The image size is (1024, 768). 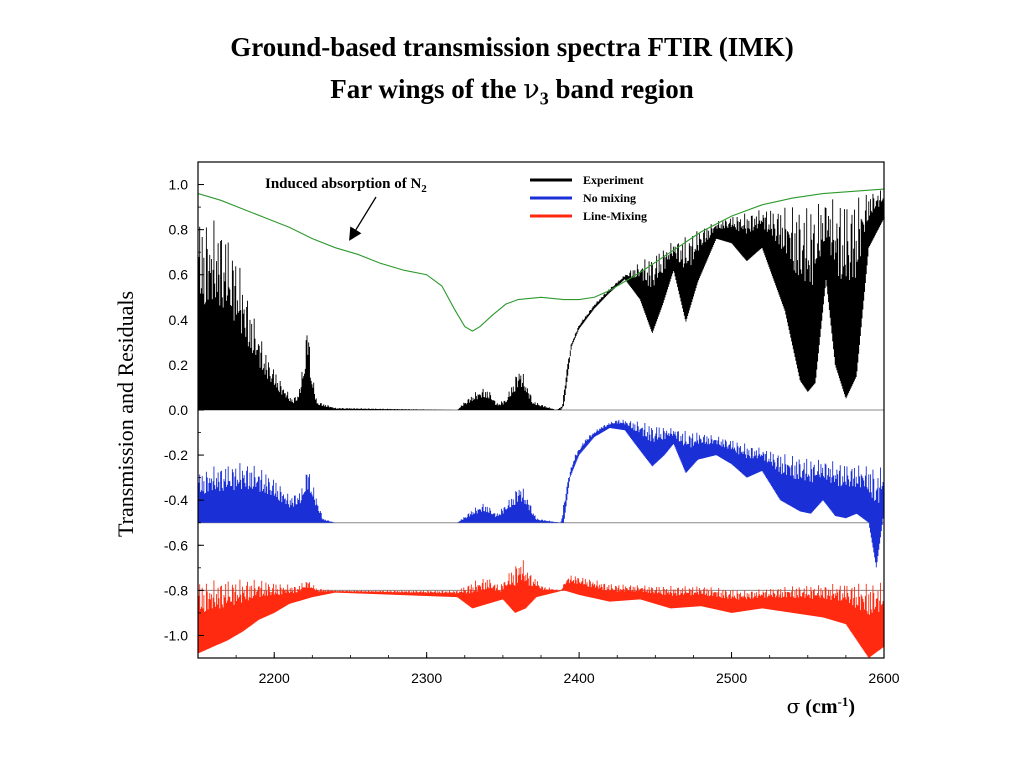 I want to click on y-tick-label: -0.8, so click(x=176, y=590).